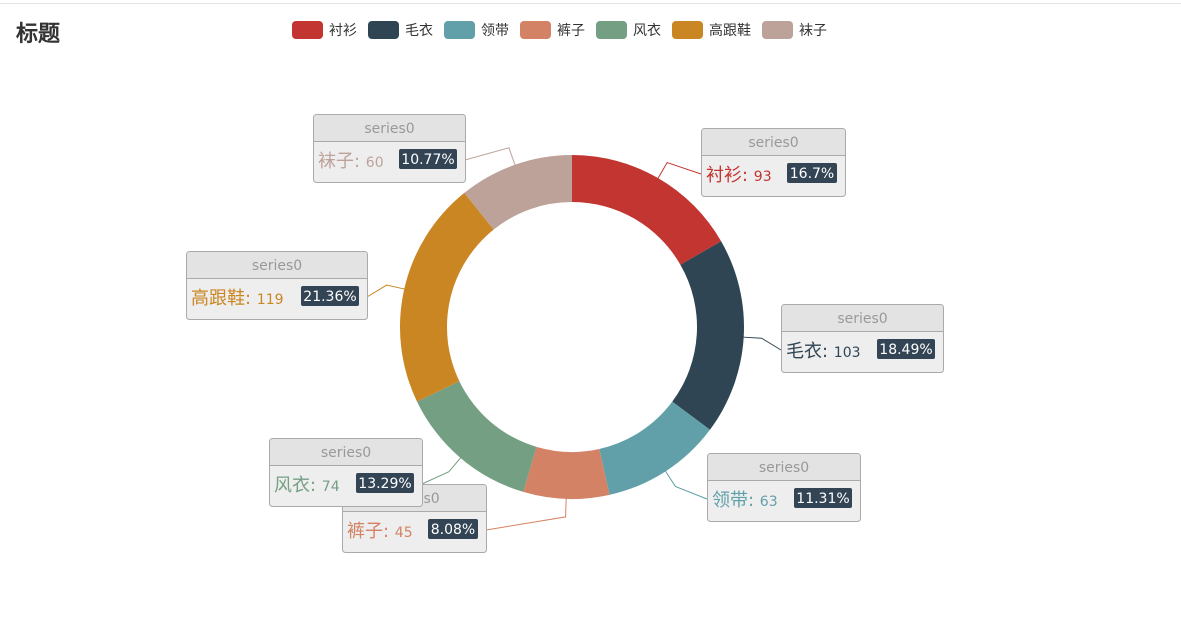 This screenshot has height=634, width=1181. What do you see at coordinates (331, 487) in the screenshot?
I see `label-value: 74` at bounding box center [331, 487].